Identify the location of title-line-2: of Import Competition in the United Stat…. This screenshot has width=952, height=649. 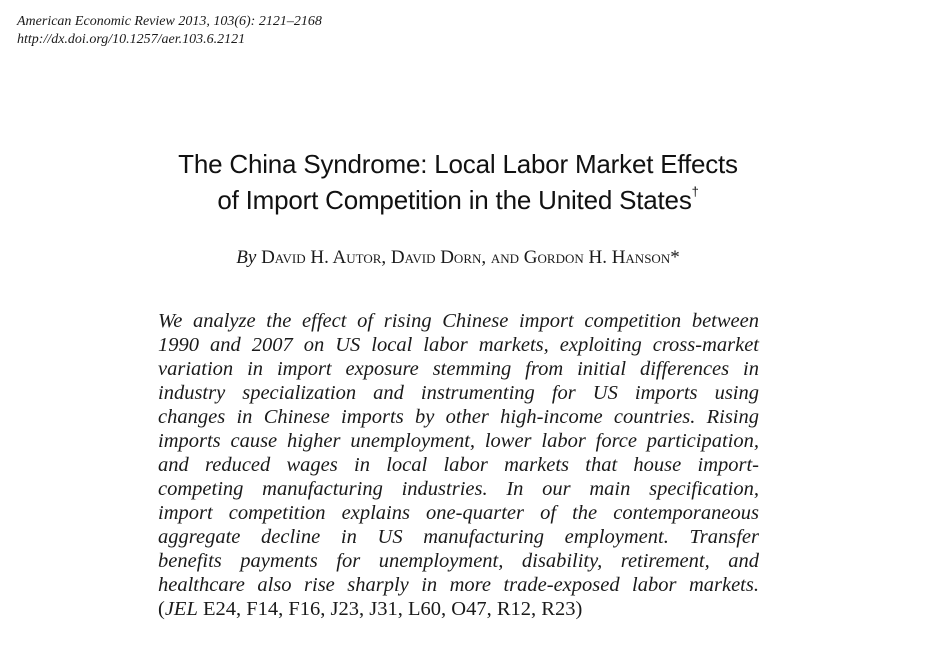
(458, 200).